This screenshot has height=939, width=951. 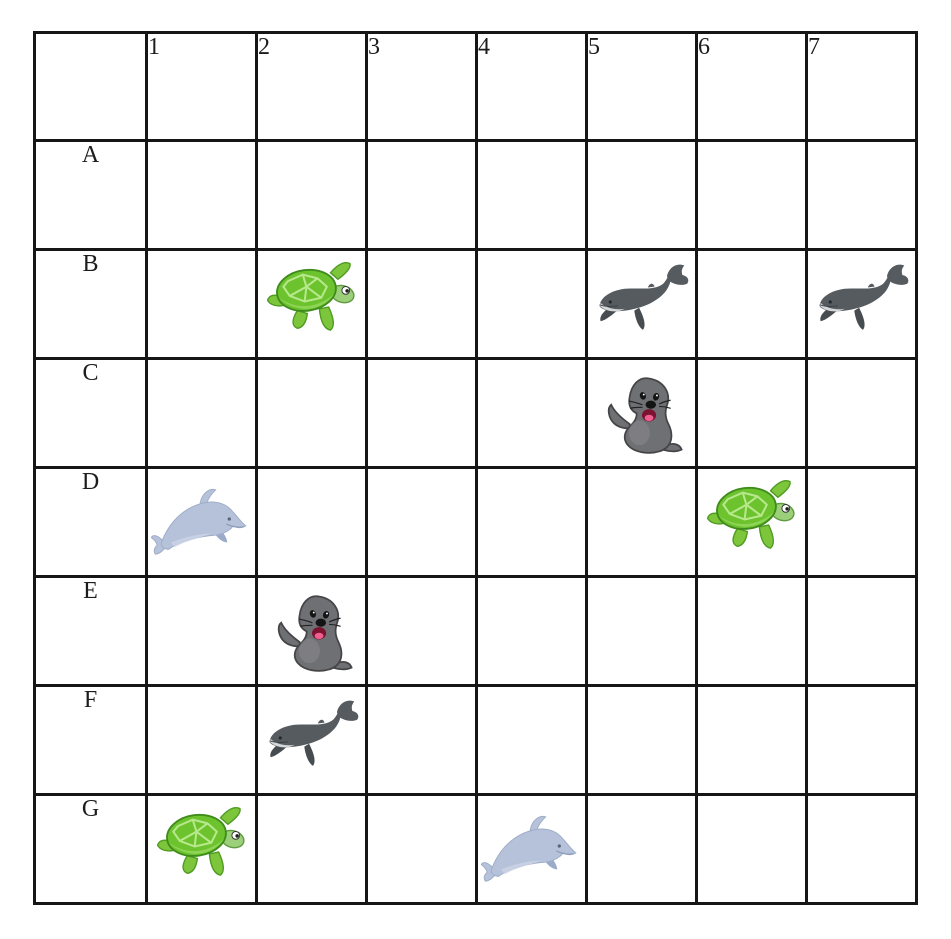 I want to click on row-header-B: B, so click(x=90, y=304).